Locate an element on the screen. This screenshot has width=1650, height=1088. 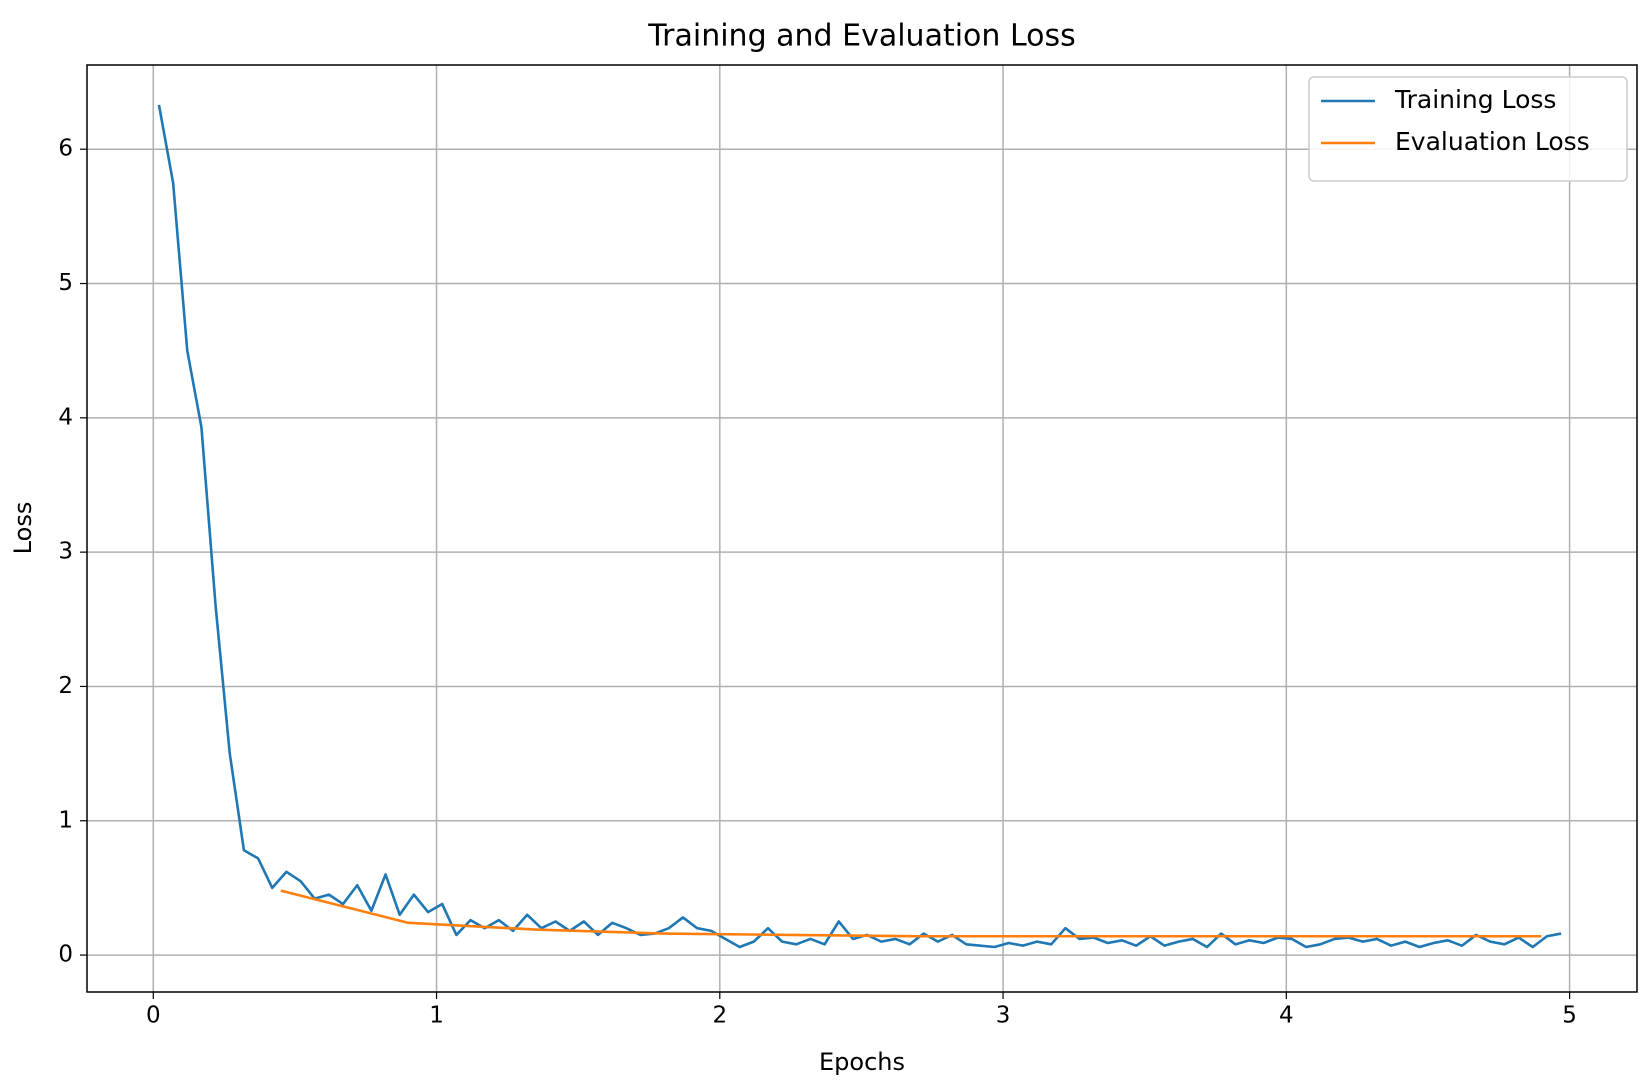
legend-label: Evaluation Loss is located at coordinates (1492, 141).